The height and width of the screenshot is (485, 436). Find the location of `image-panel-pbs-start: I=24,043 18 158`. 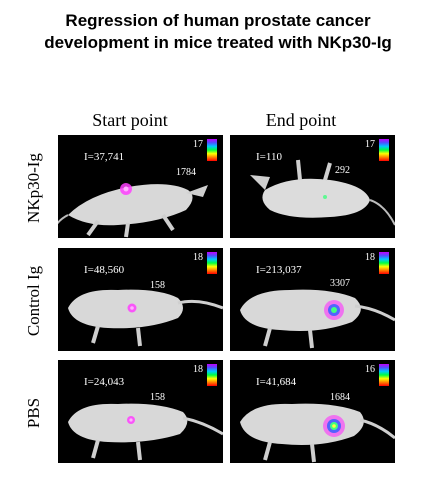

image-panel-pbs-start: I=24,043 18 158 is located at coordinates (140, 411).